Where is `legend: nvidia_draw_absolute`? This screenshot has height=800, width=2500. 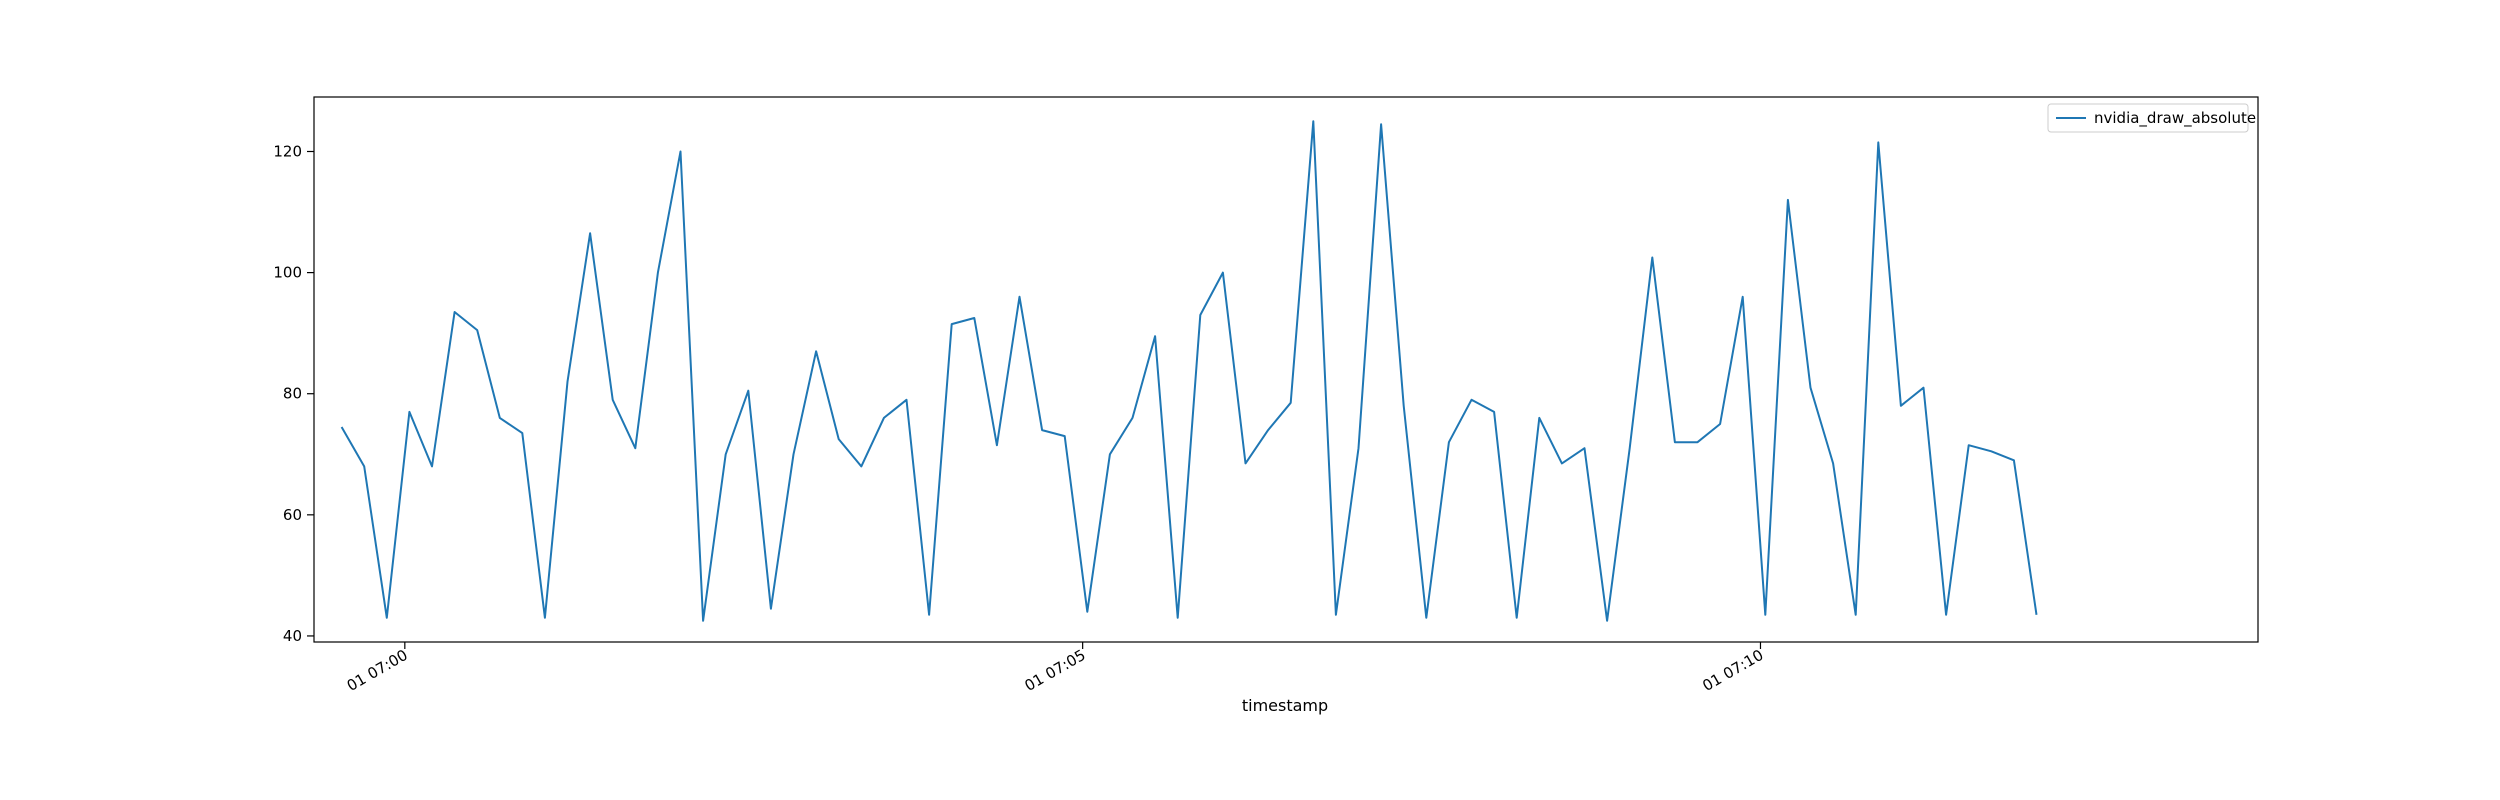
legend: nvidia_draw_absolute is located at coordinates (2151, 118).